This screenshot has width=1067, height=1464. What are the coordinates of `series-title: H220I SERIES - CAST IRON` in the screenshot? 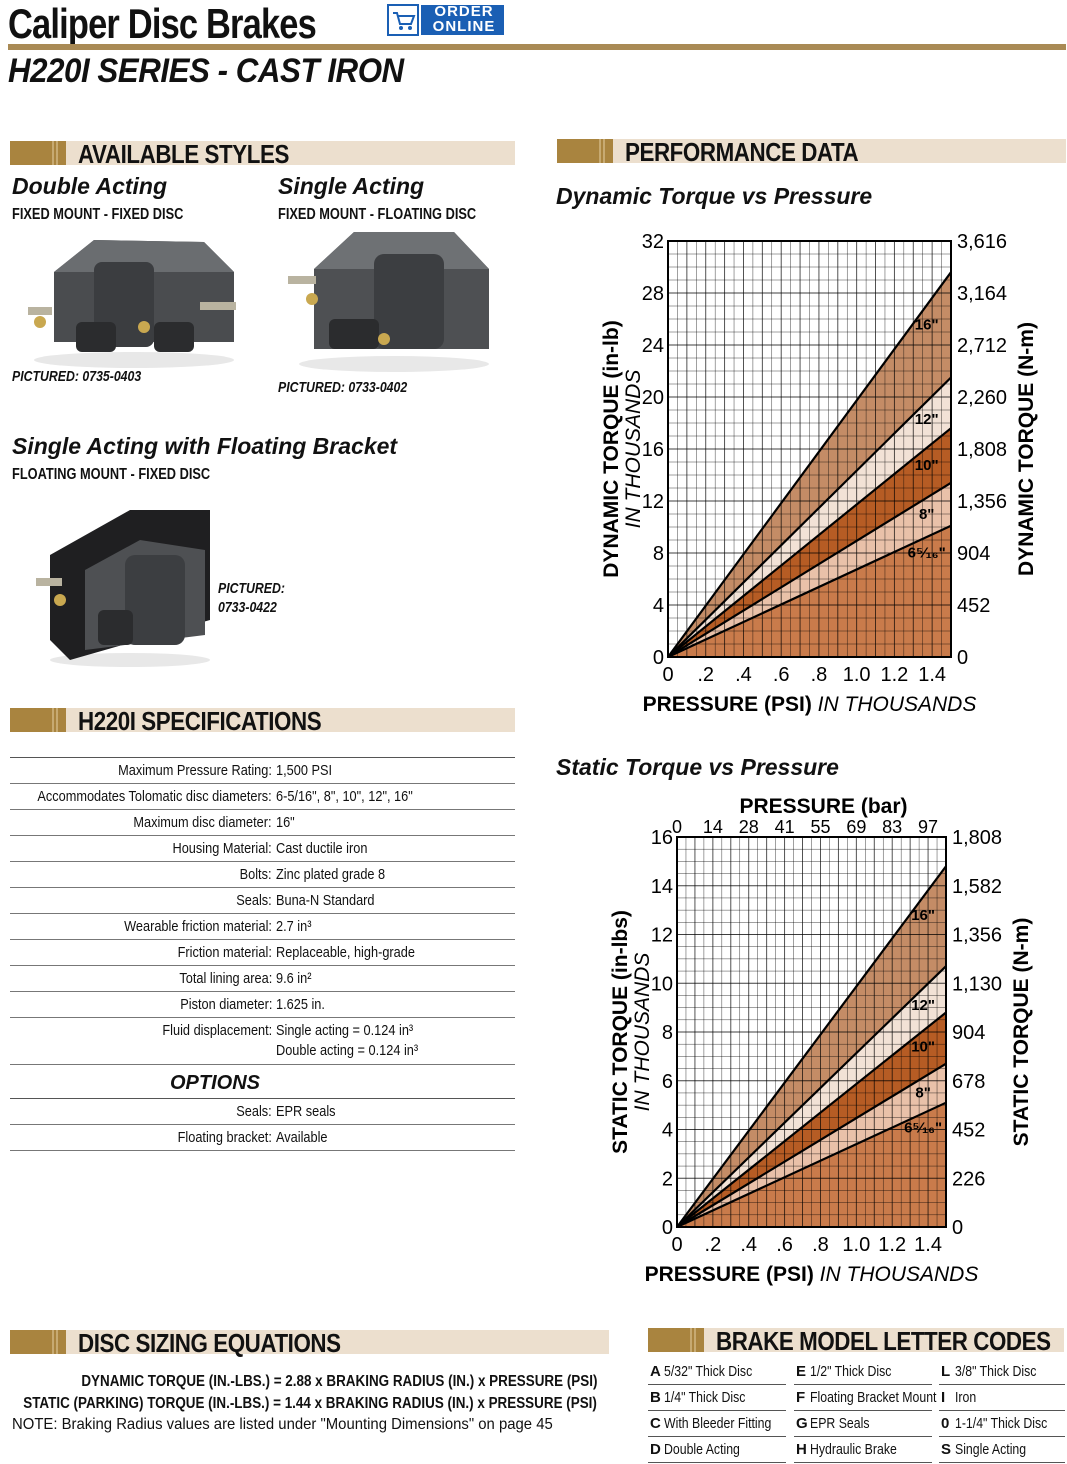 It's located at (206, 71).